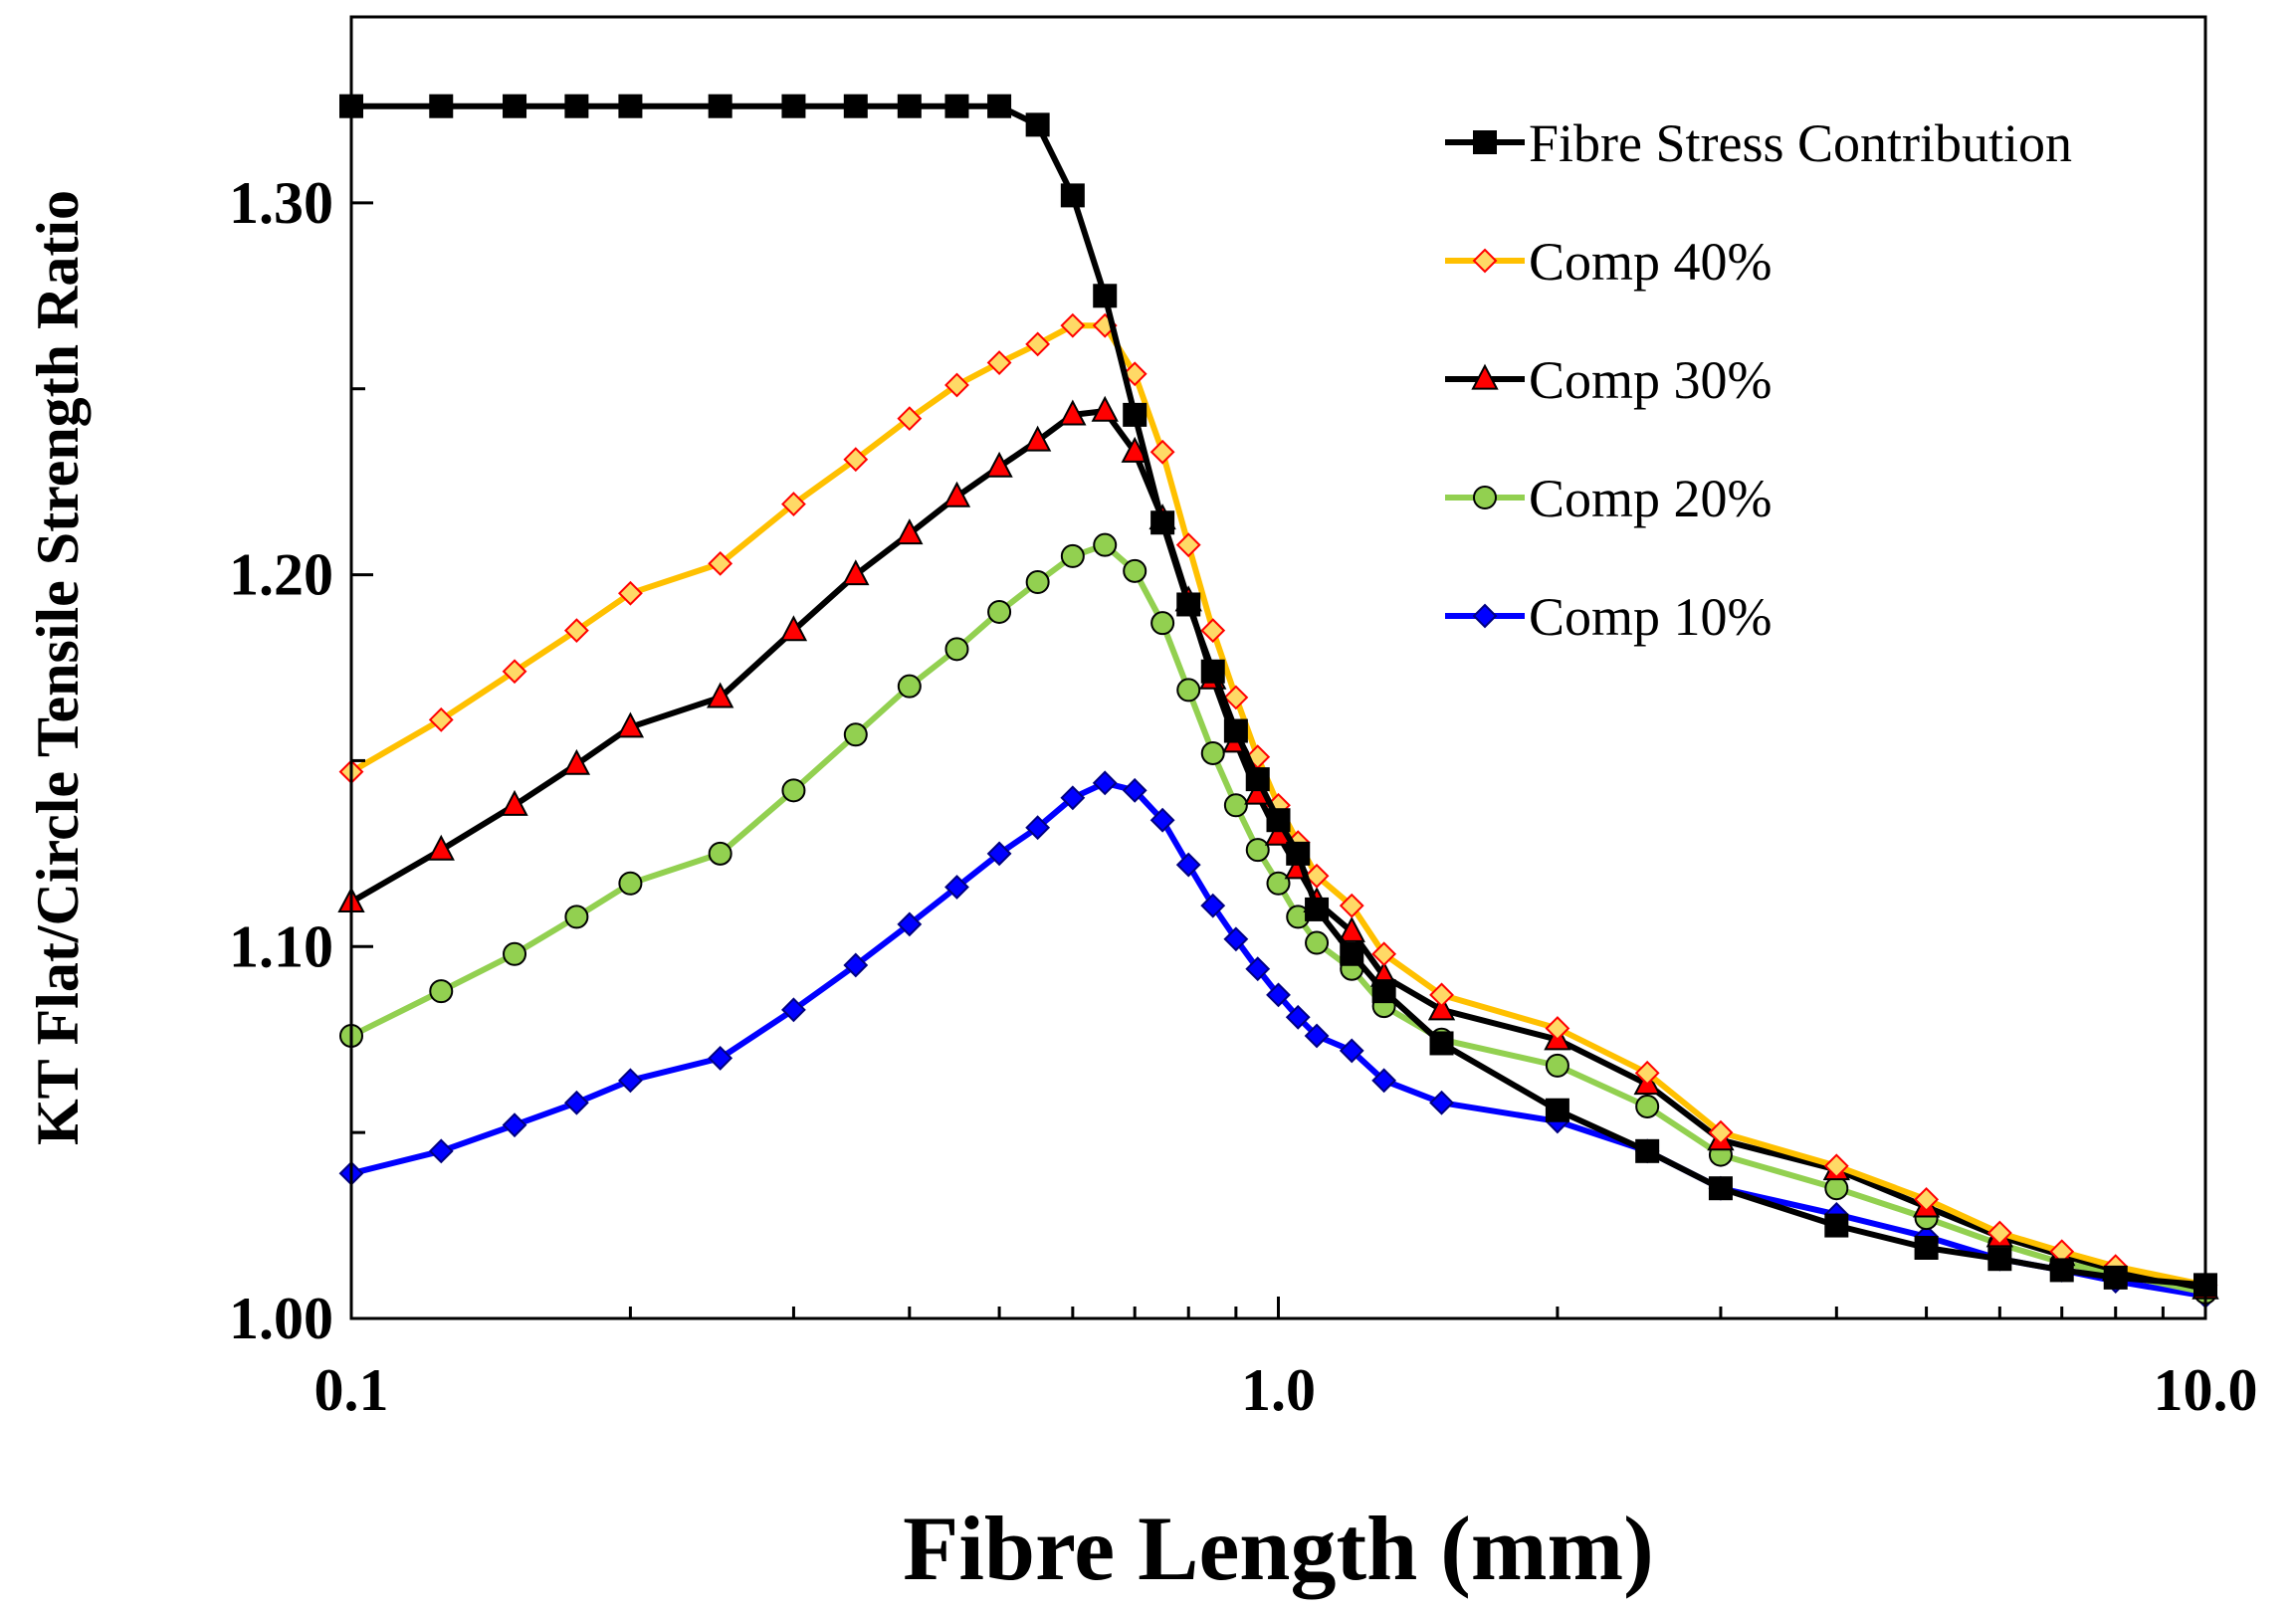  Describe the element at coordinates (1651, 498) in the screenshot. I see `legend-label: Comp 20%` at that location.